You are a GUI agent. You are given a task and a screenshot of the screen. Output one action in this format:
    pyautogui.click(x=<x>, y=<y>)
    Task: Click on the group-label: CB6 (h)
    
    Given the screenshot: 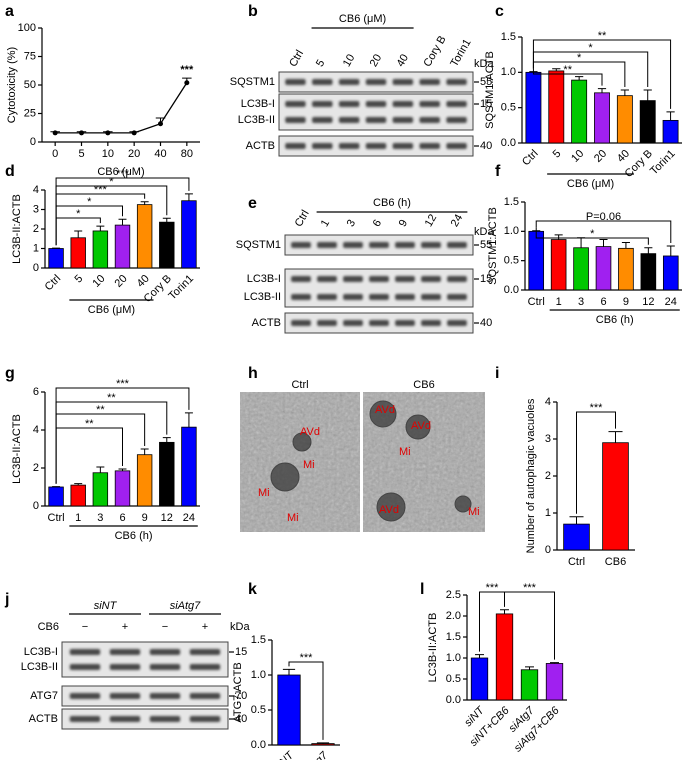 What is the action you would take?
    pyautogui.click(x=392, y=203)
    